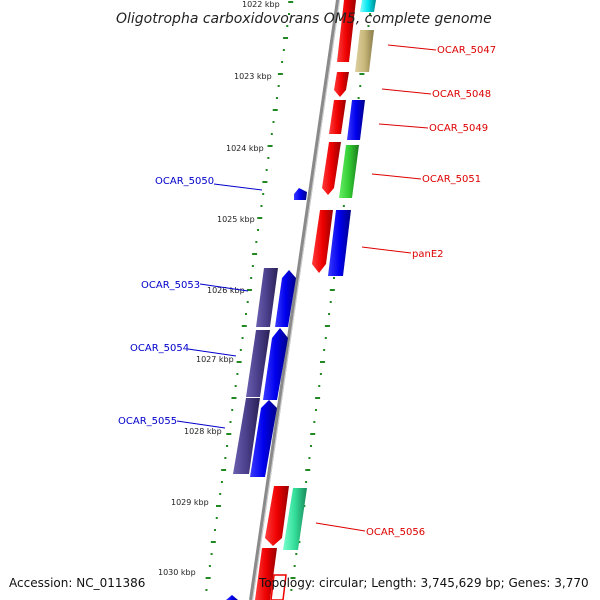 The image size is (600, 600). What do you see at coordinates (461, 94) in the screenshot?
I see `gene-label: OCAR_5048` at bounding box center [461, 94].